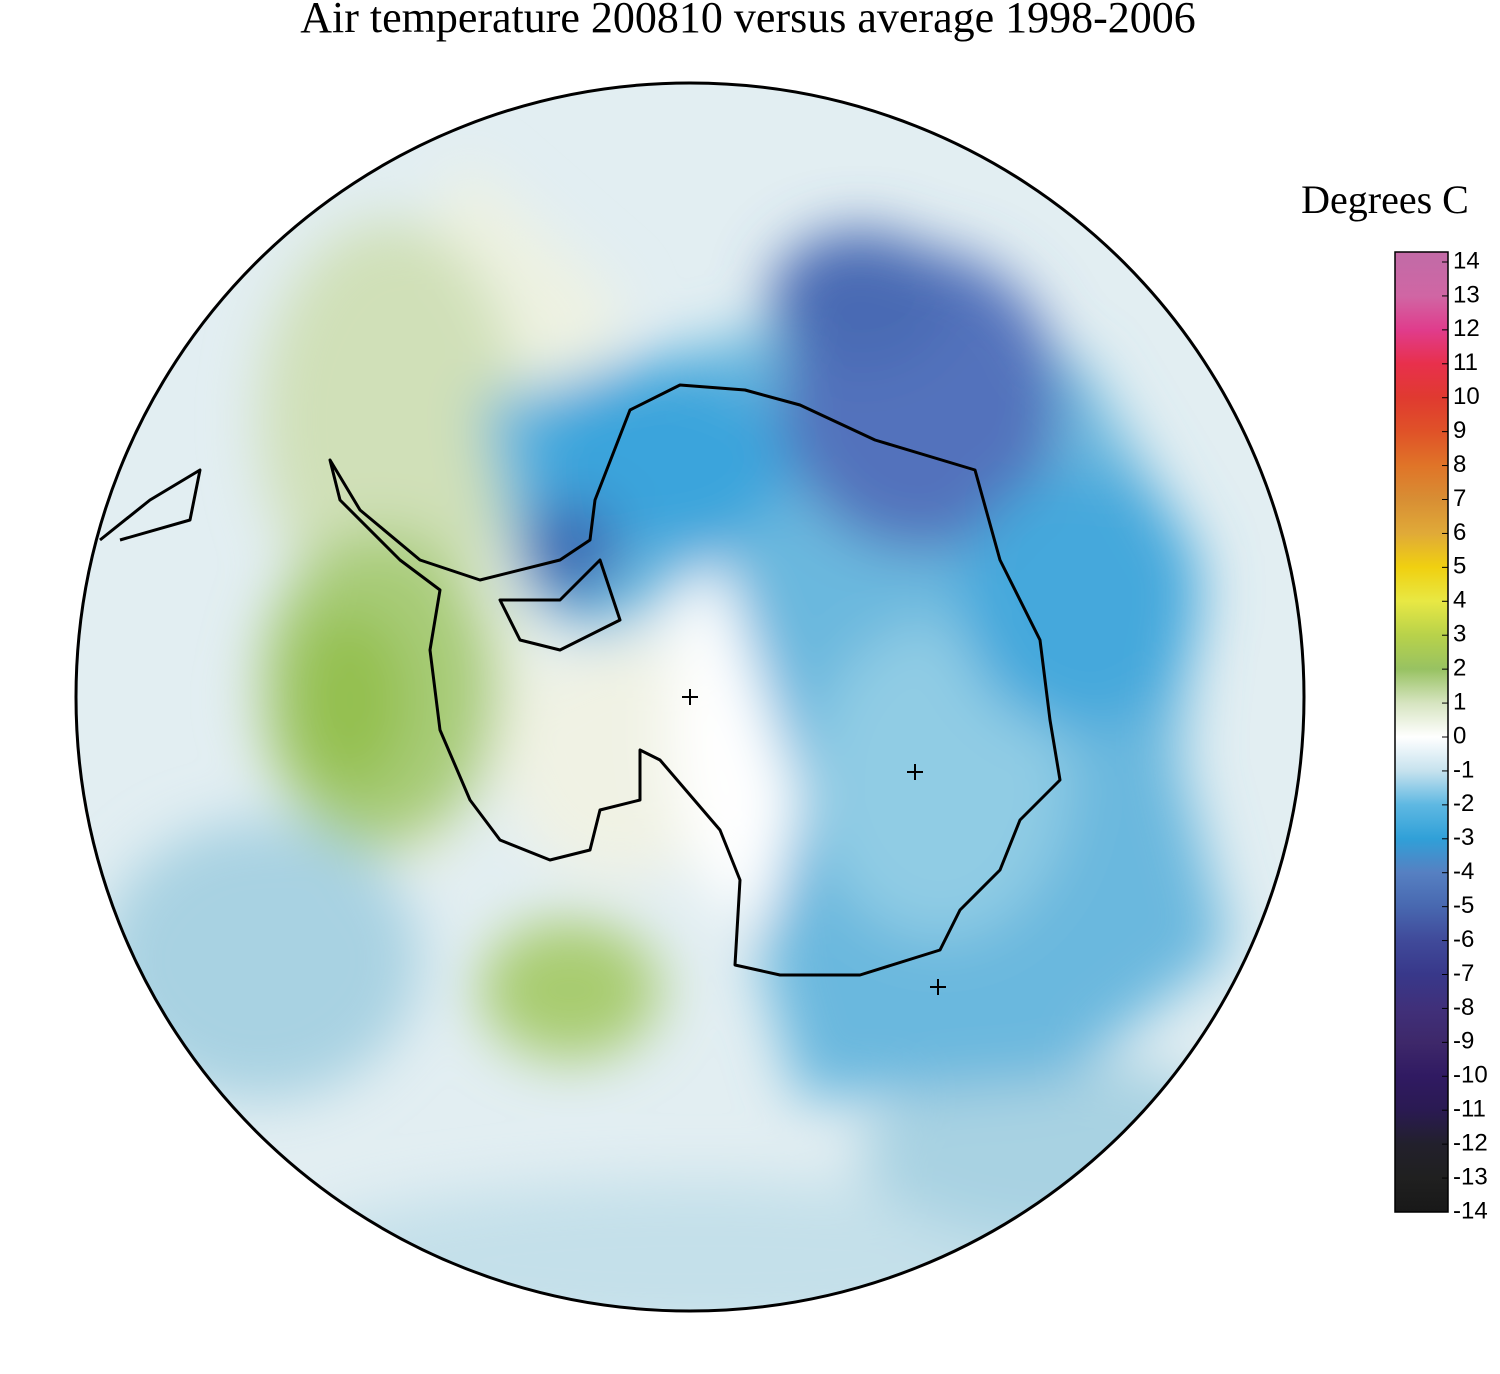 Image resolution: width=1500 pixels, height=1374 pixels. I want to click on colorbar-tick-label: -10, so click(1470, 1075).